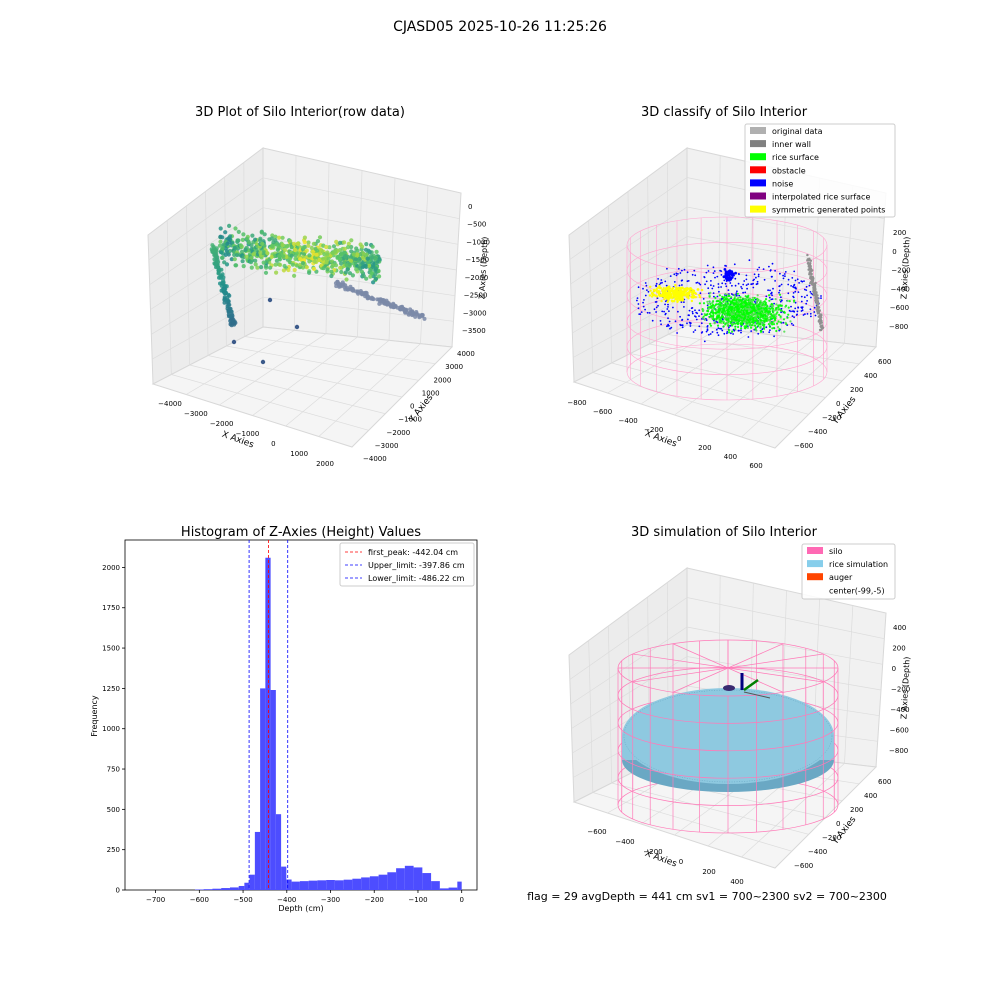 The image size is (1000, 1000). Describe the element at coordinates (736, 882) in the screenshot. I see `tick-label: 400` at that location.